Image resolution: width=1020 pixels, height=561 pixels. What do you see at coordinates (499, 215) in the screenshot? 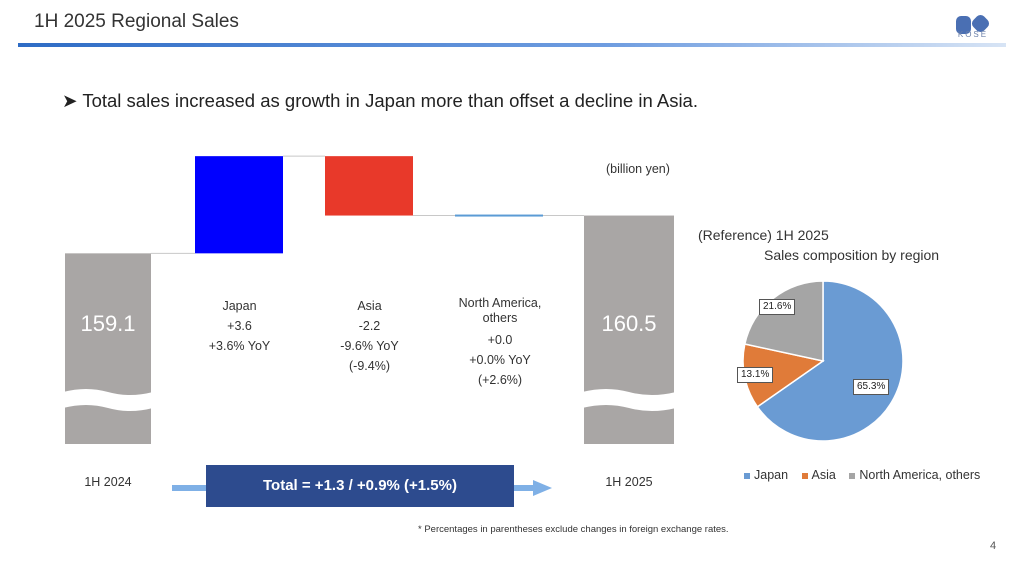
I see `change-bar-north-america-others` at bounding box center [499, 215].